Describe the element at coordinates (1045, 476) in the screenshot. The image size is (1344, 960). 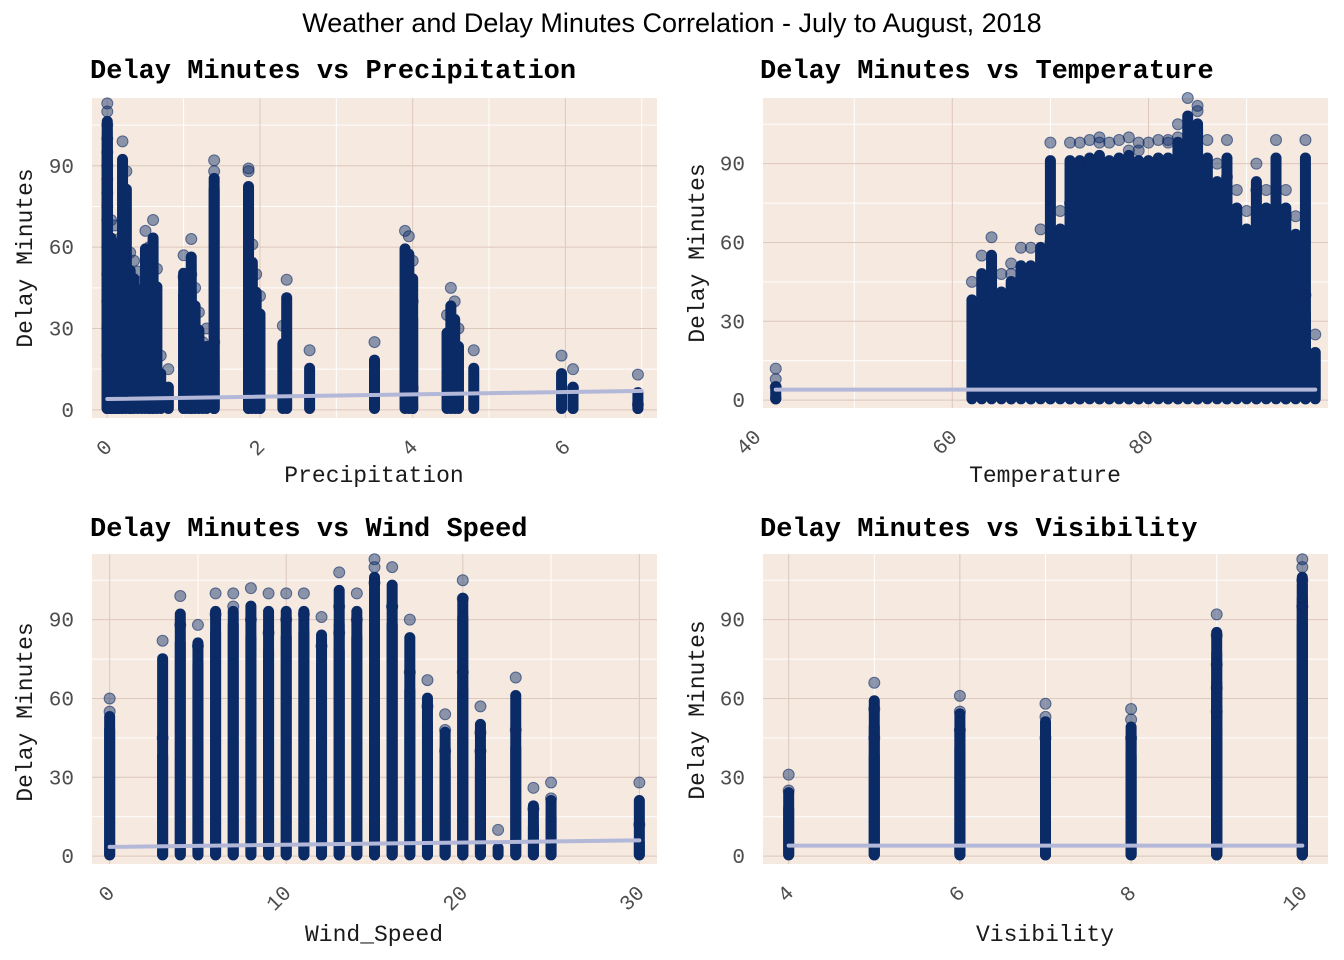
I see `x-axis-label: Temperature` at that location.